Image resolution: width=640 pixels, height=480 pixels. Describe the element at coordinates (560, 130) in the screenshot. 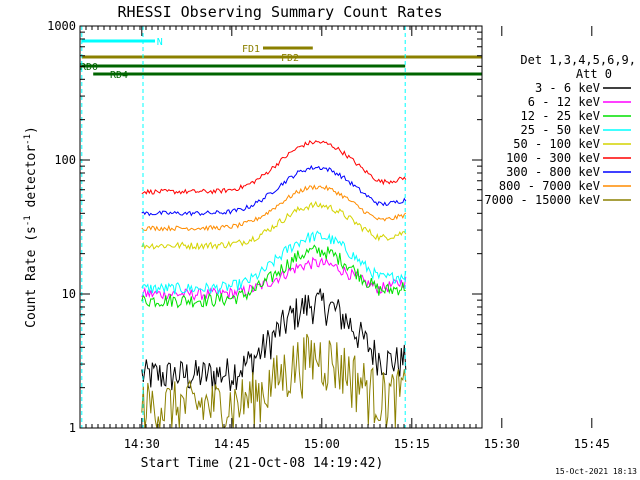

I see `legend-label: 25 - 50 keV` at that location.